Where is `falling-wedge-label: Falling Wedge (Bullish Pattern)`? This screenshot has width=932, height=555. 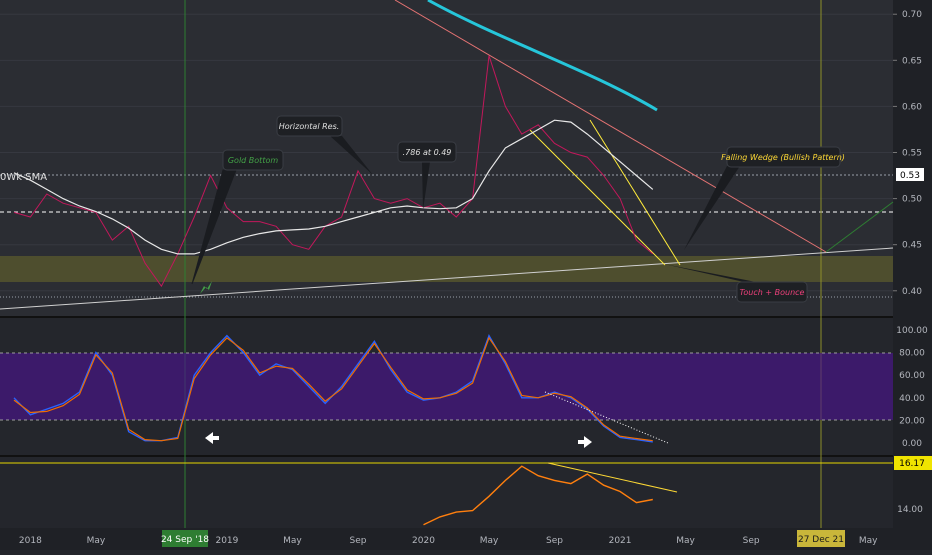 falling-wedge-label: Falling Wedge (Bullish Pattern) is located at coordinates (783, 157).